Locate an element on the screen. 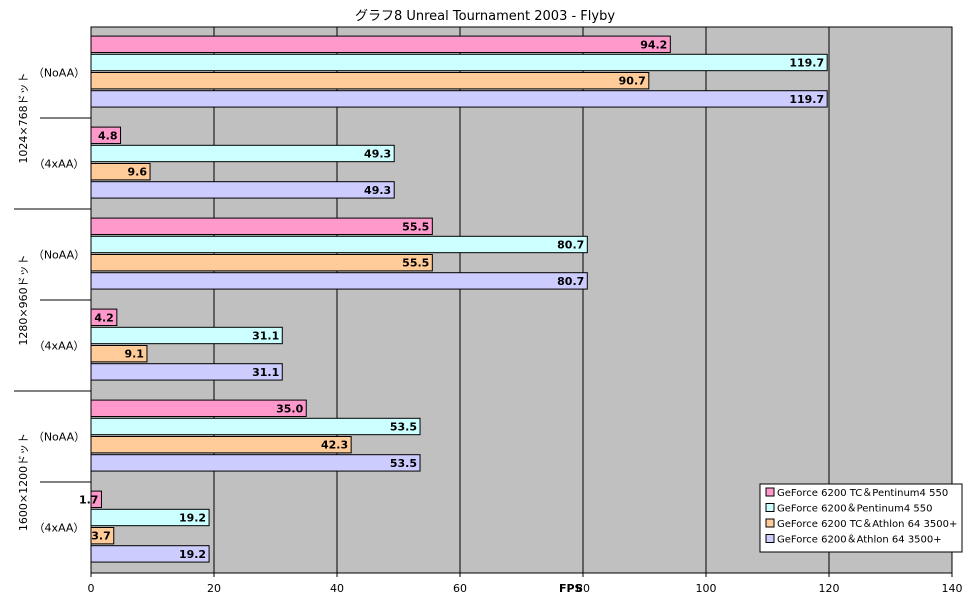 This screenshot has width=970, height=604. data-label: 9.6 is located at coordinates (138, 172).